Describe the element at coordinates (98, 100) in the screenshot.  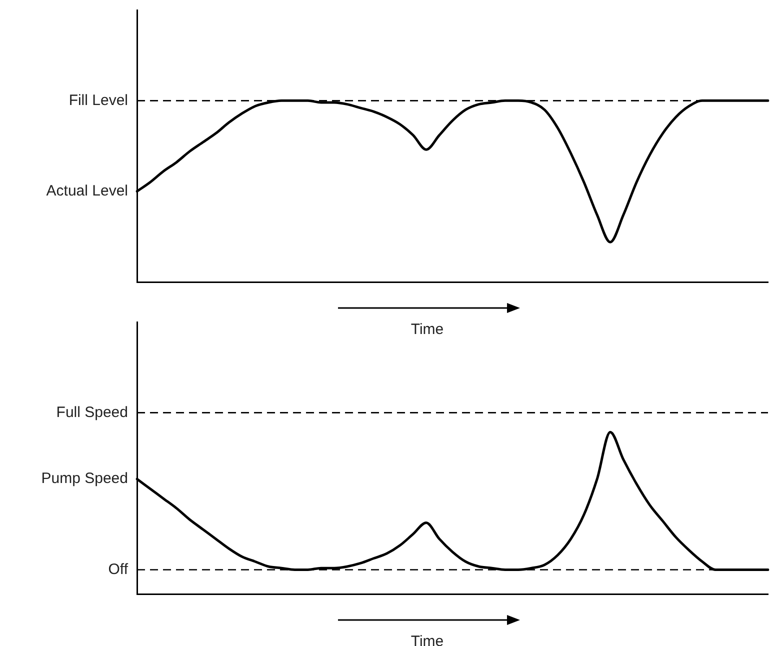
I see `ref-line-label: Fill Level` at that location.